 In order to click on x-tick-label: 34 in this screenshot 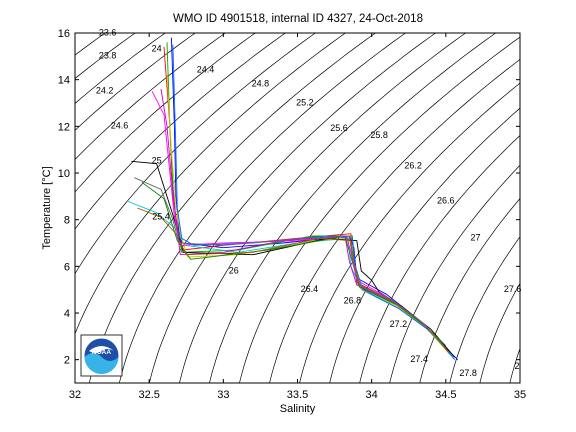, I will do `click(372, 395)`.